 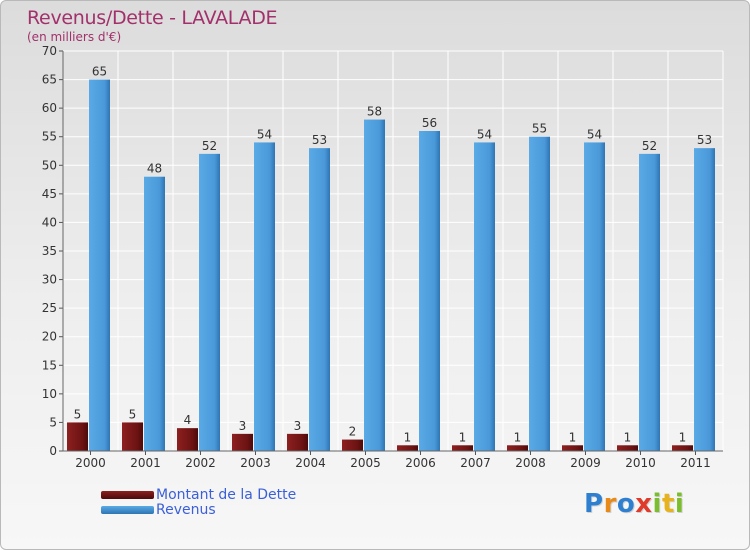 I want to click on data-label-debt-2002: 4, so click(x=188, y=420).